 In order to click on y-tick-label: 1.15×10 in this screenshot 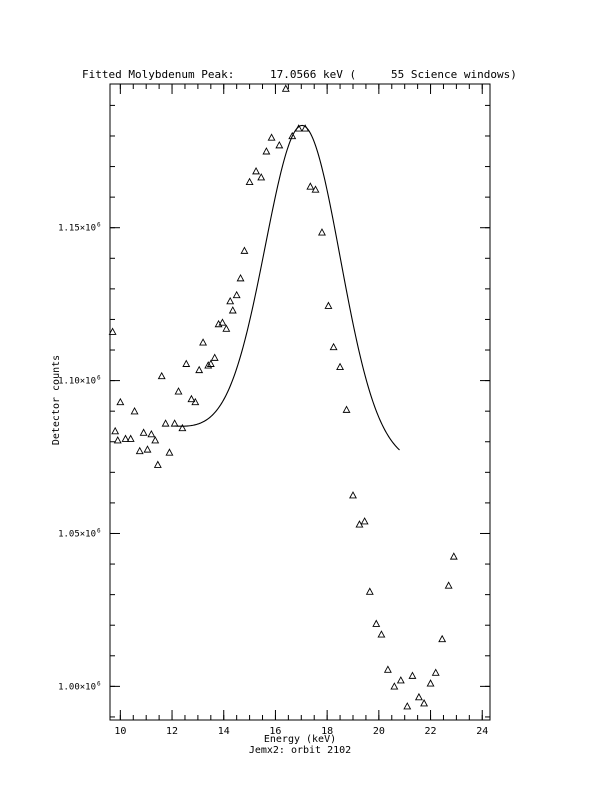, I will do `click(77, 229)`.